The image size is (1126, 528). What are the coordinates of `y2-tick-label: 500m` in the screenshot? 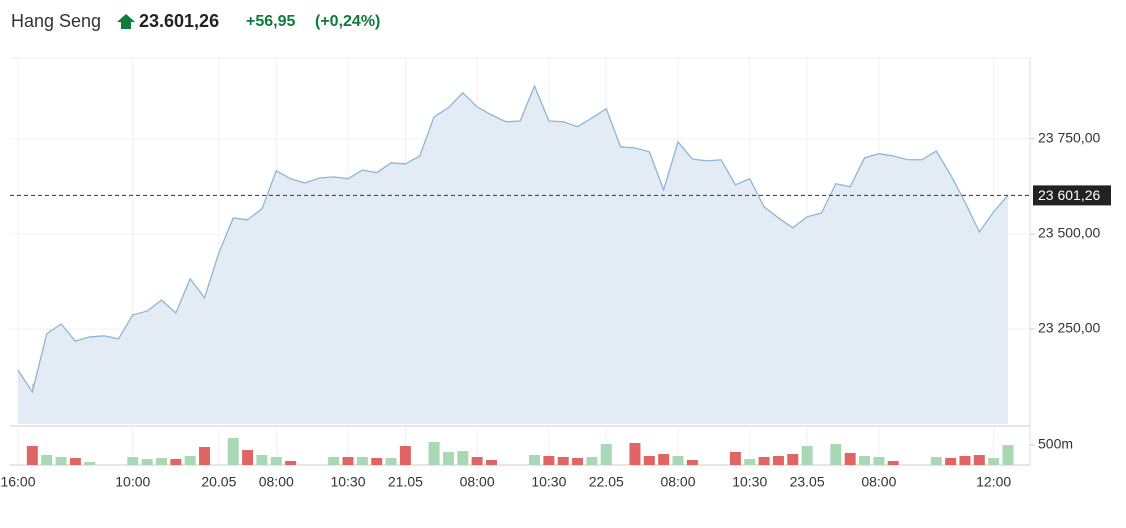 It's located at (1055, 444).